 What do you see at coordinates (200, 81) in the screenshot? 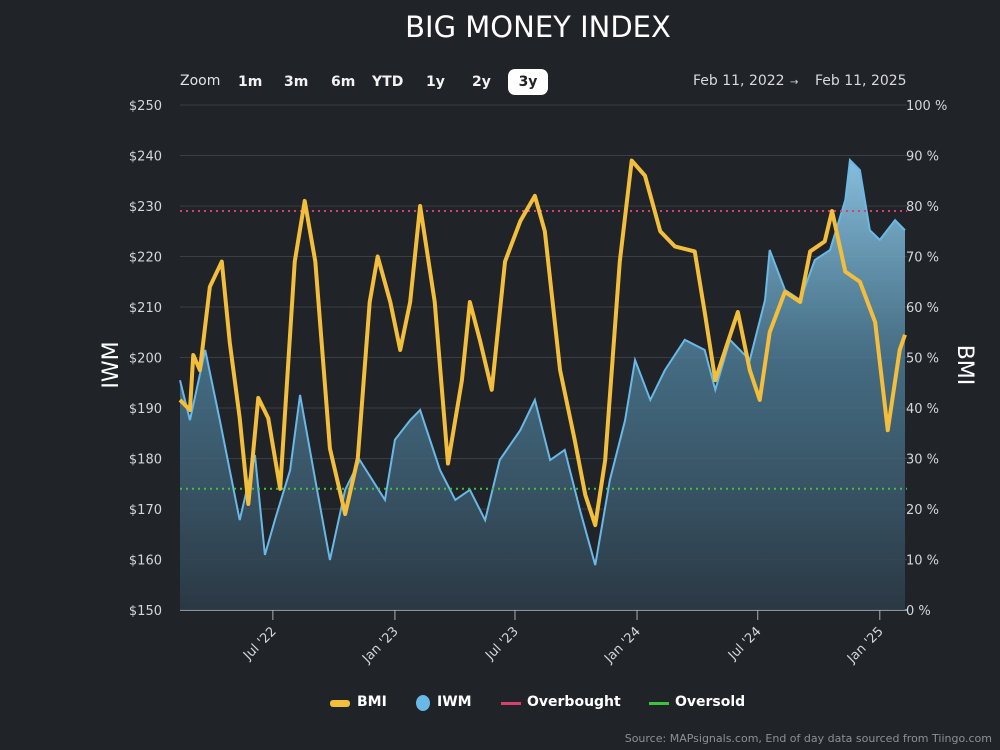
I see `zoom-label: Zoom` at bounding box center [200, 81].